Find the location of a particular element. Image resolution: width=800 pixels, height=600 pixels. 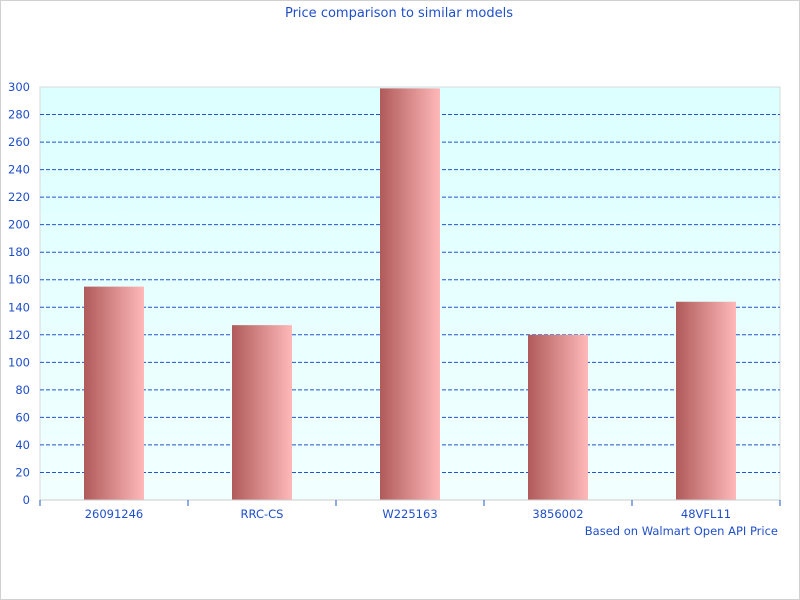

y-tick-label: 300 is located at coordinates (19, 87).